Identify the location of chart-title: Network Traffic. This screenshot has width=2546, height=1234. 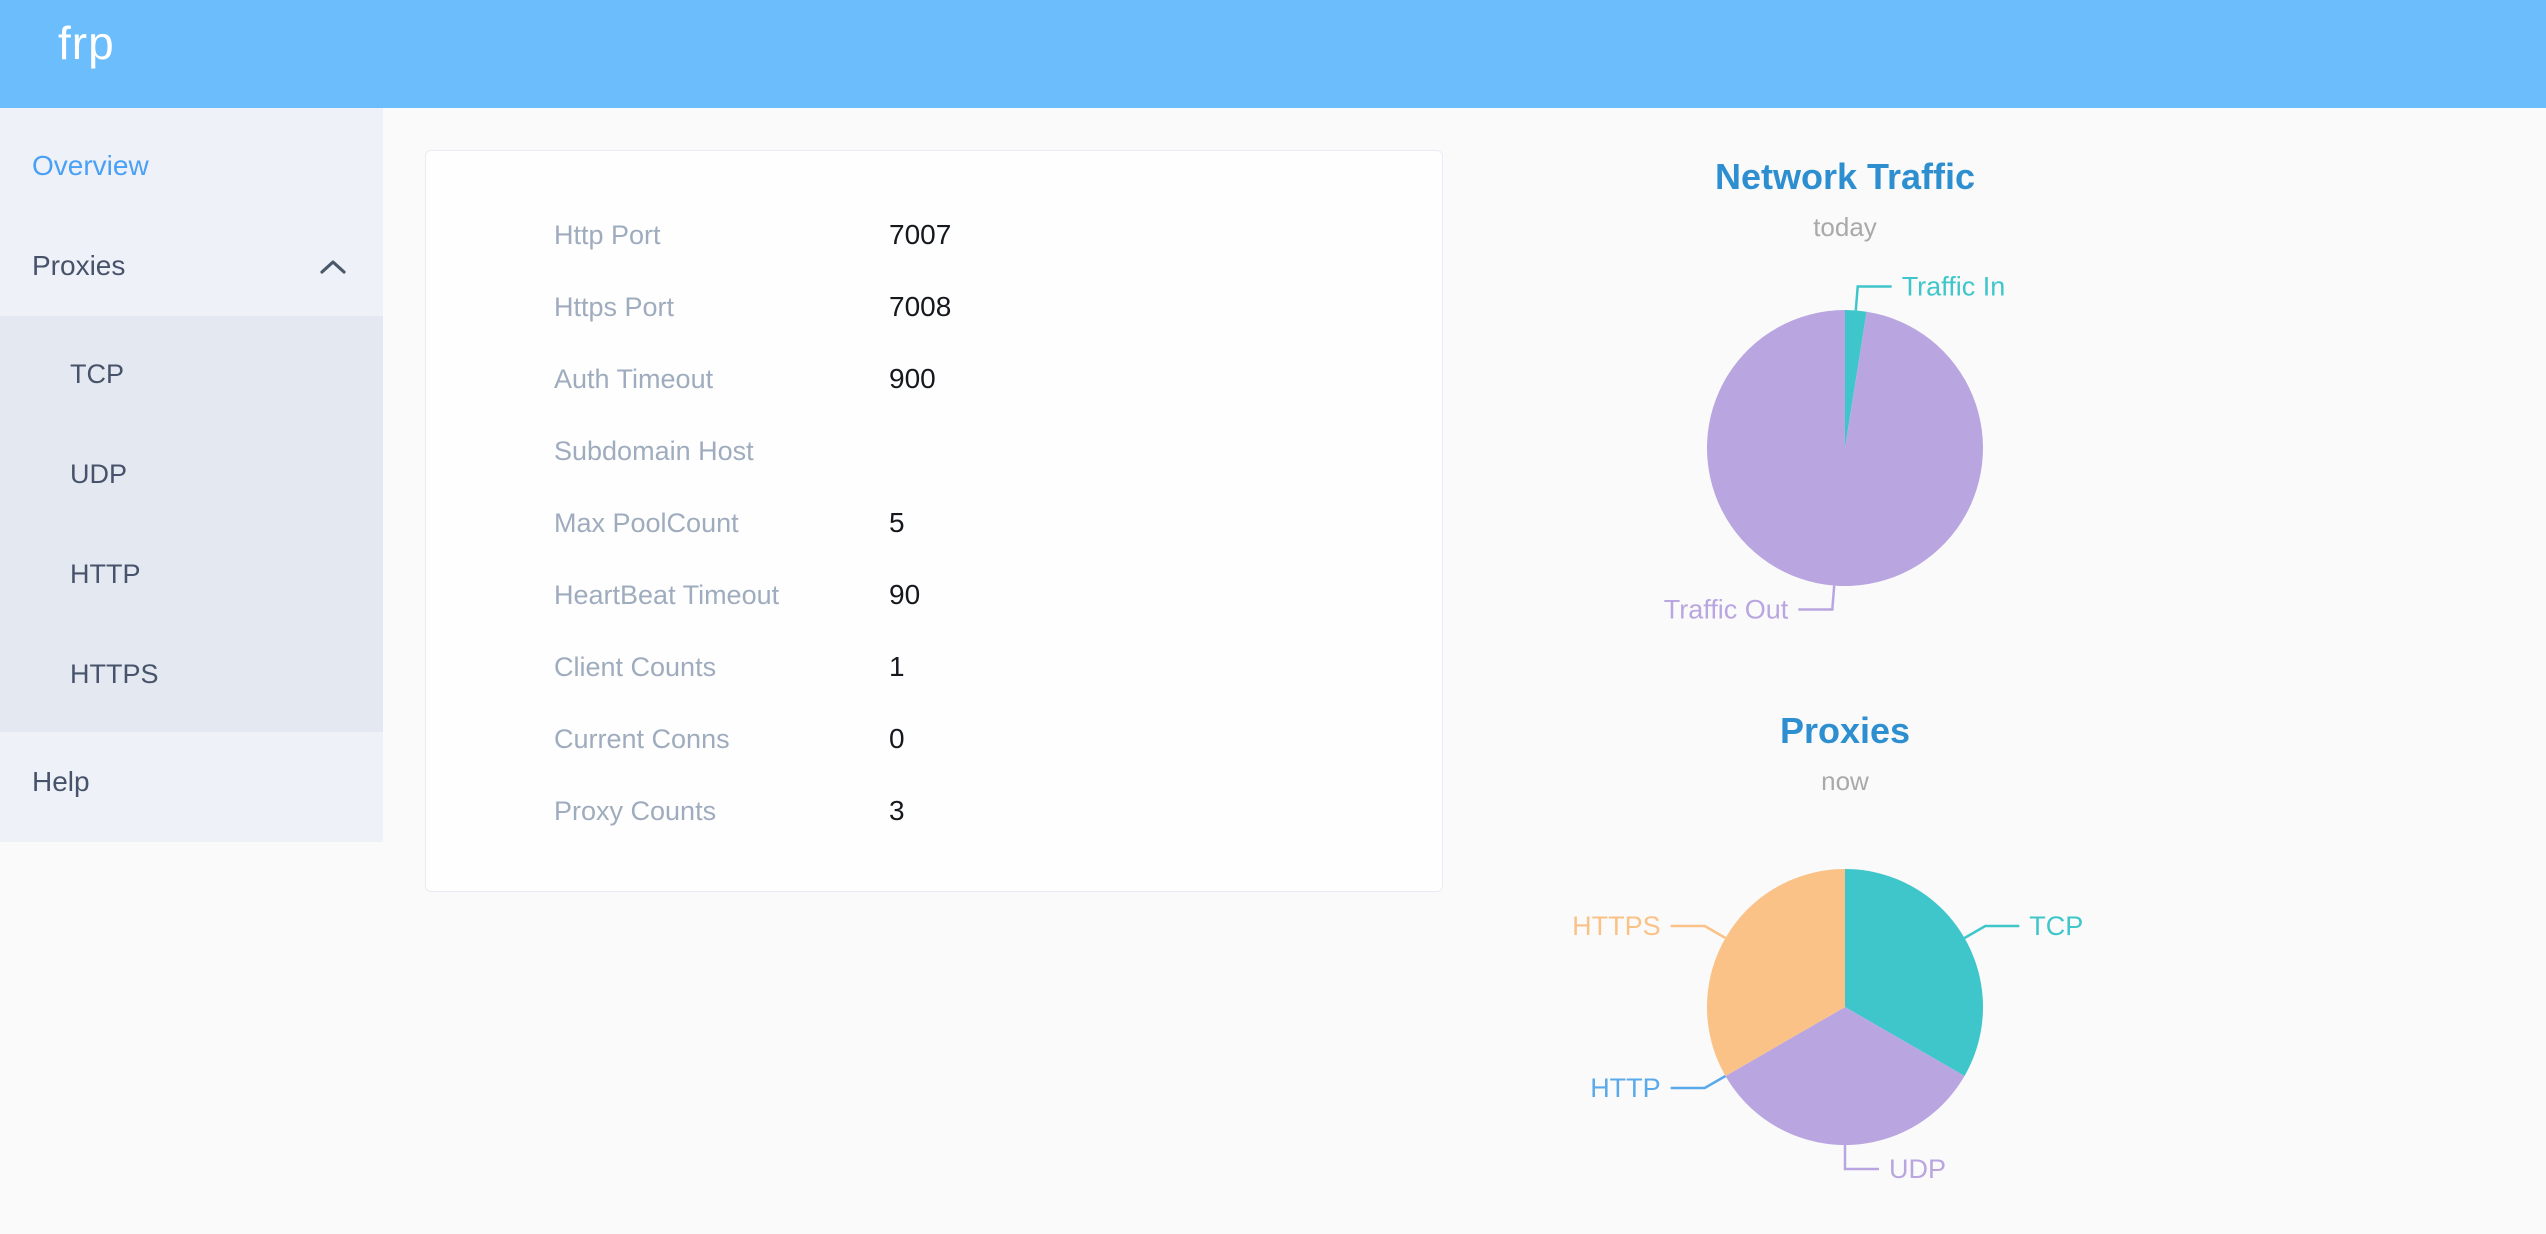
(1845, 176).